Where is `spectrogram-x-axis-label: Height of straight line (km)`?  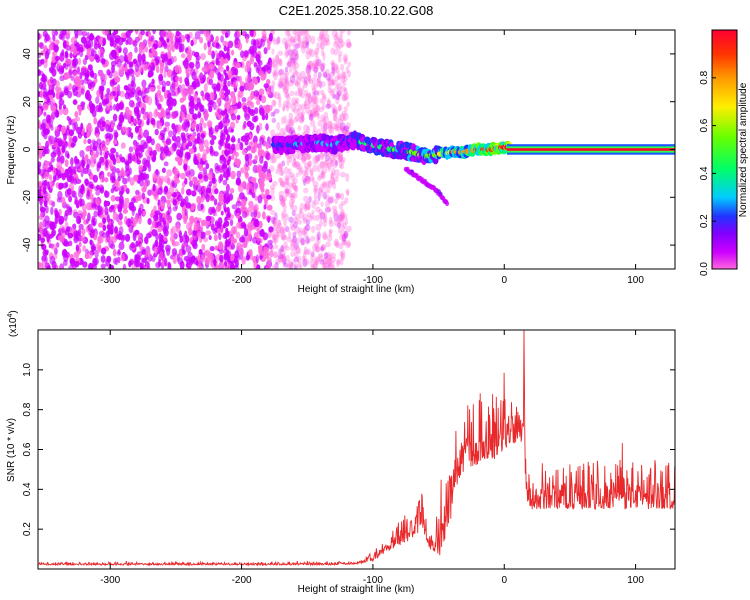 spectrogram-x-axis-label: Height of straight line (km) is located at coordinates (356, 289).